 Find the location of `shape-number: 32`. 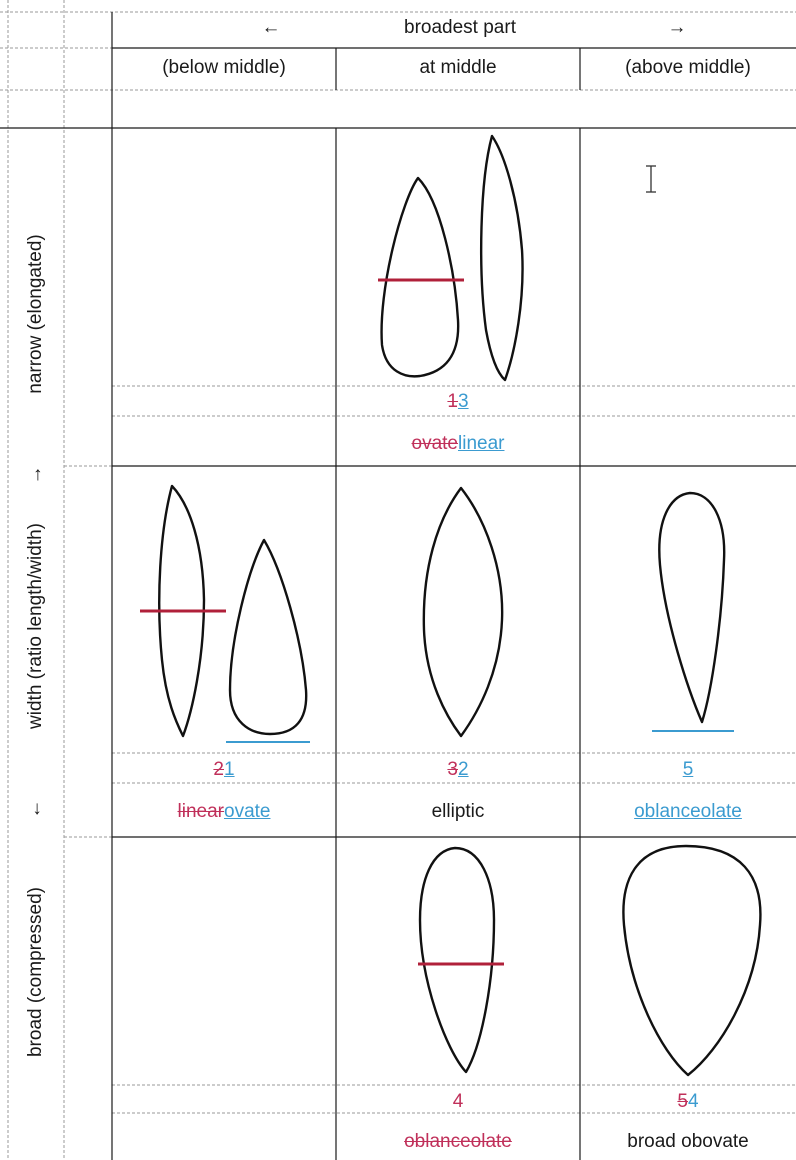

shape-number: 32 is located at coordinates (458, 769).